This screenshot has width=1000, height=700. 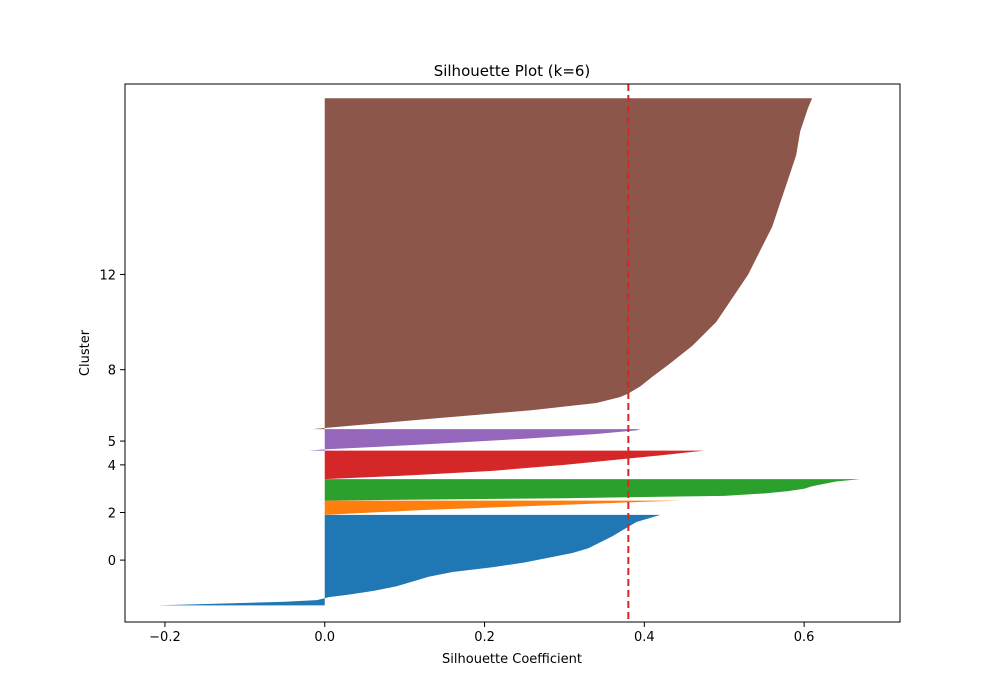 I want to click on x-axis-label: Silhouette Coefficient, so click(x=512, y=659).